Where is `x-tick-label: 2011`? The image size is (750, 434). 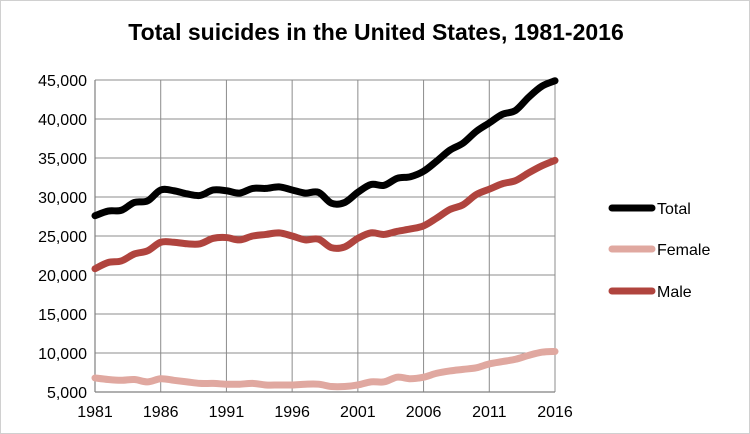
x-tick-label: 2011 is located at coordinates (489, 412).